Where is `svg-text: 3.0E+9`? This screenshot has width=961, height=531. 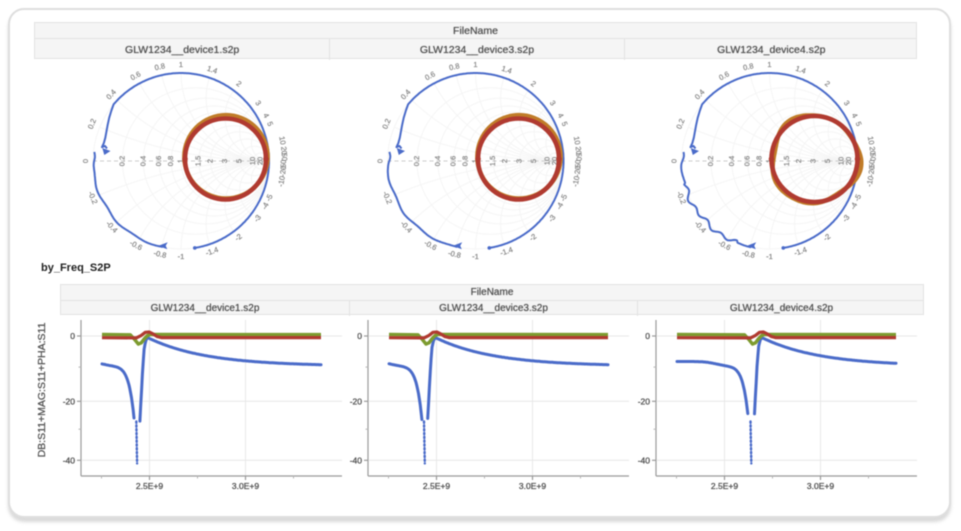 svg-text: 3.0E+9 is located at coordinates (820, 486).